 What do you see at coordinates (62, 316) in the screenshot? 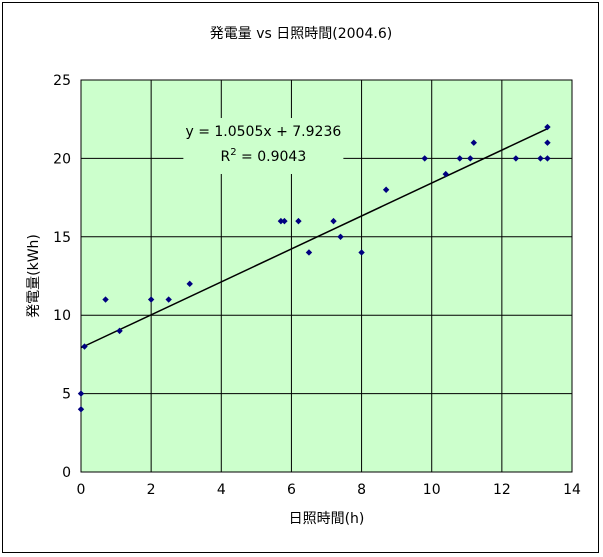
I see `y-tick-label: 10` at bounding box center [62, 316].